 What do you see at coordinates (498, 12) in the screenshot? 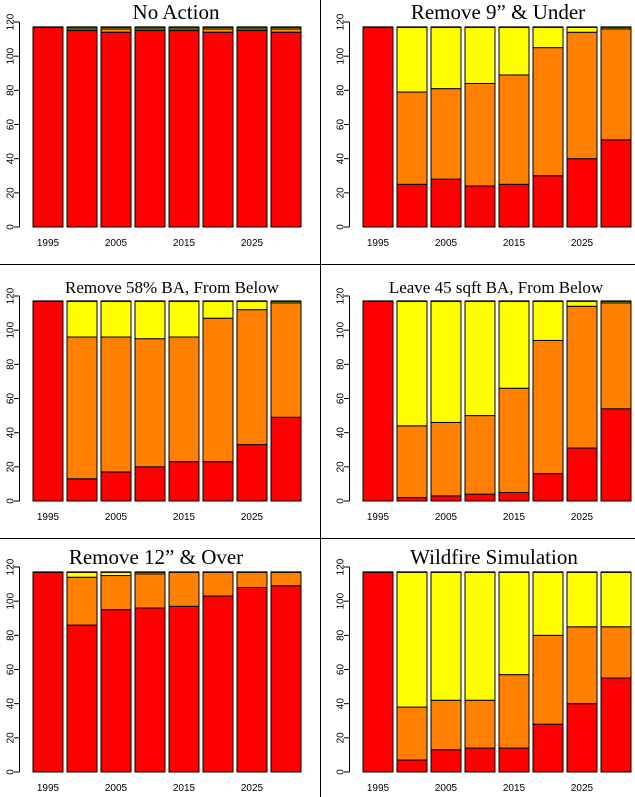
I see `chart-title: Remove 9” & Under` at bounding box center [498, 12].